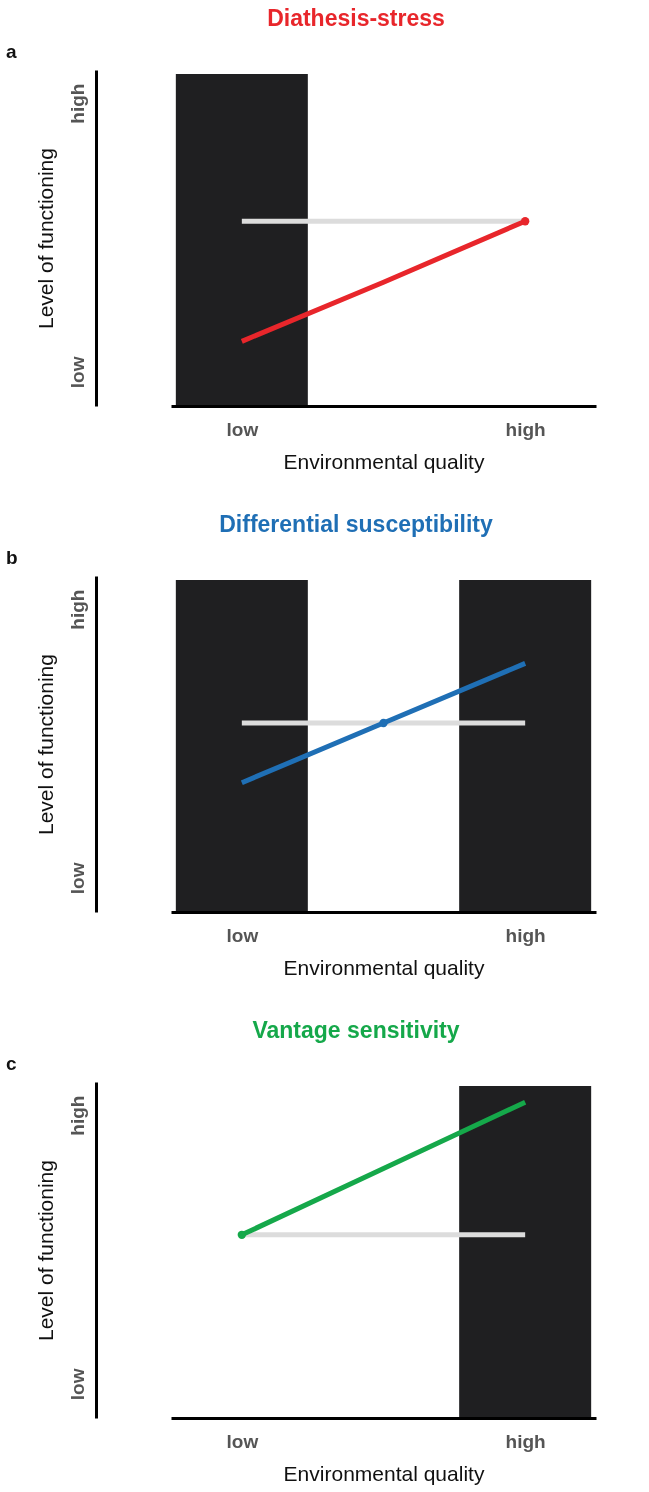 This screenshot has width=649, height=1492. Describe the element at coordinates (12, 557) in the screenshot. I see `text: b` at that location.